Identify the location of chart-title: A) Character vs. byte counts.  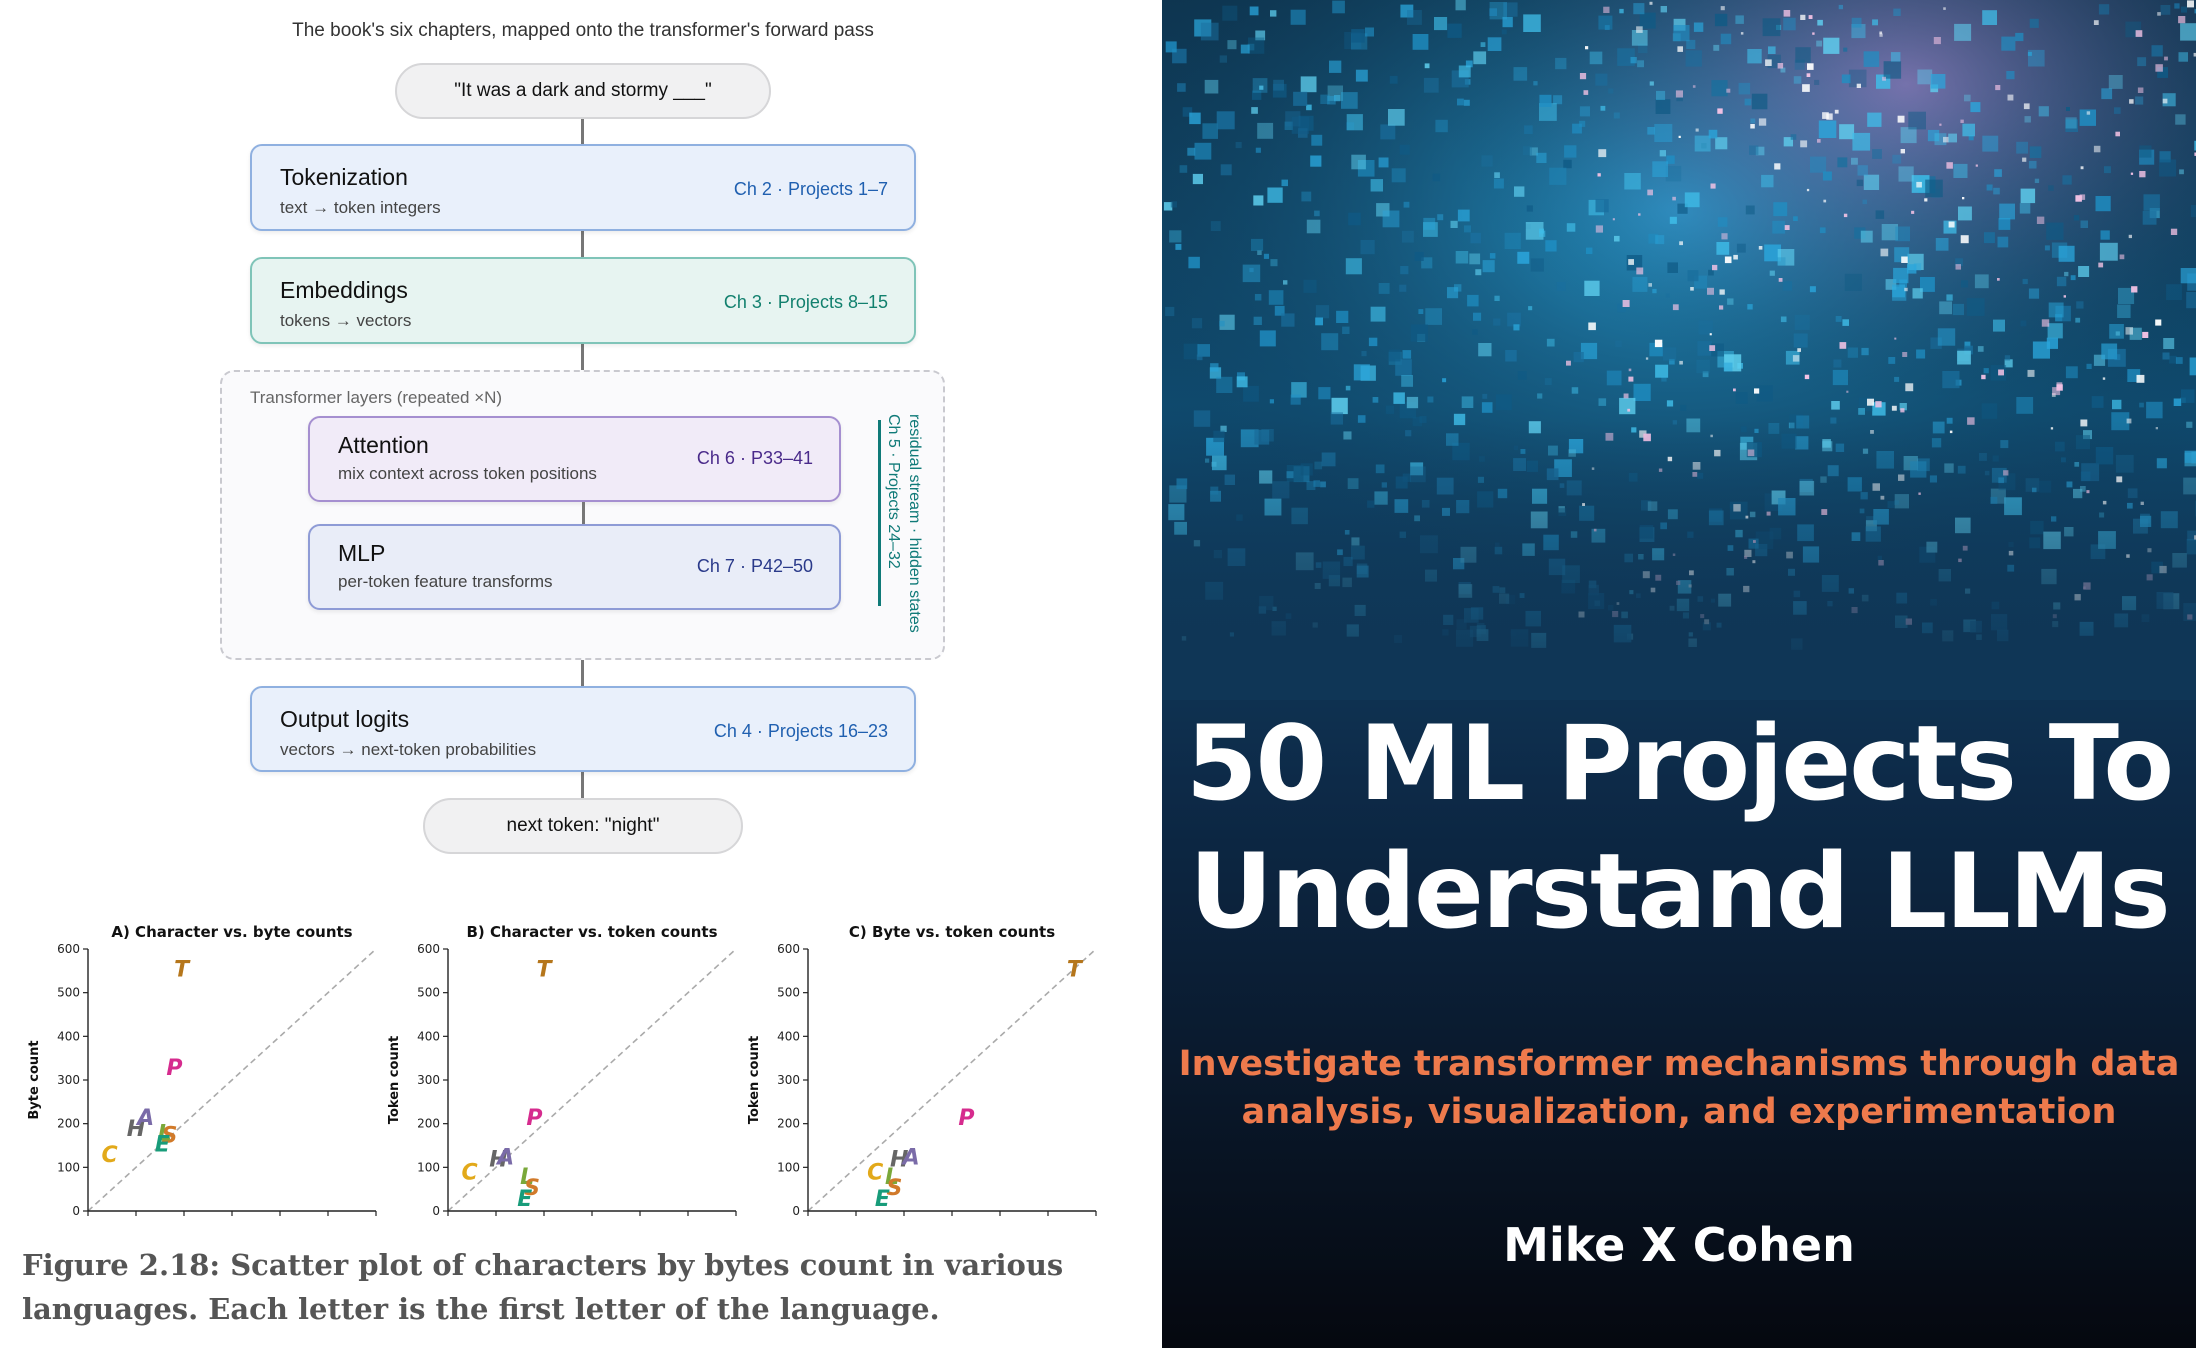
(231, 932).